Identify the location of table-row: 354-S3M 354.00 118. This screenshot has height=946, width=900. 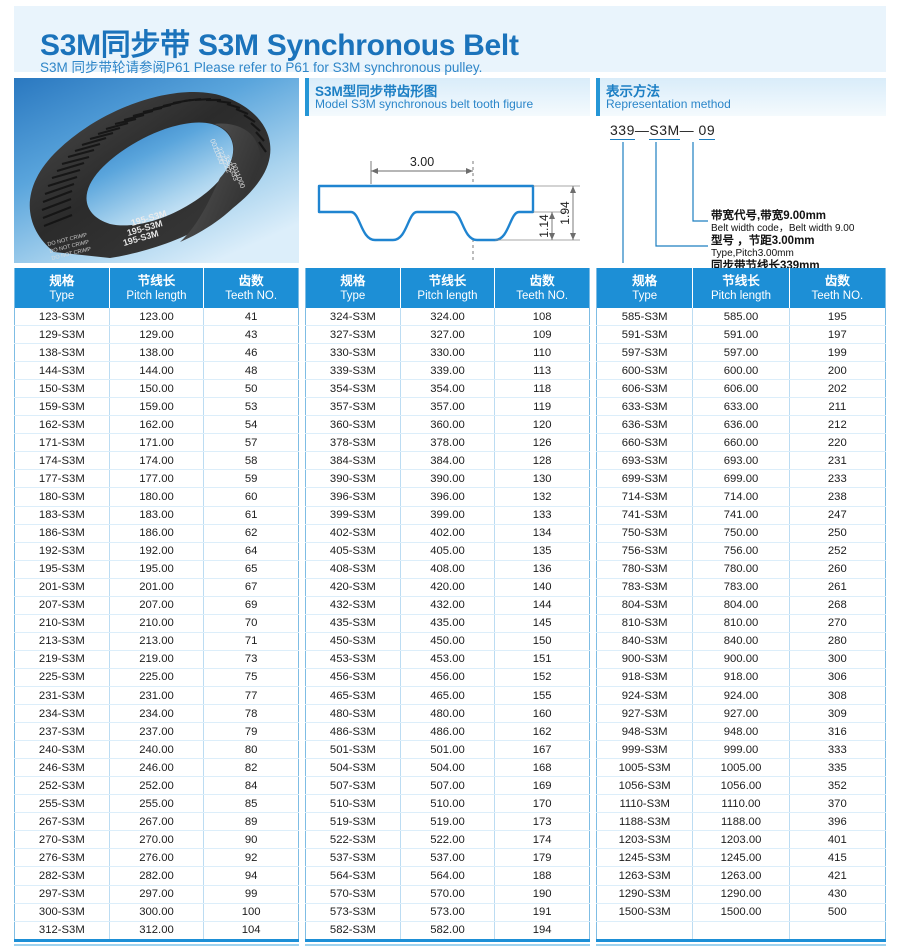
(447, 389).